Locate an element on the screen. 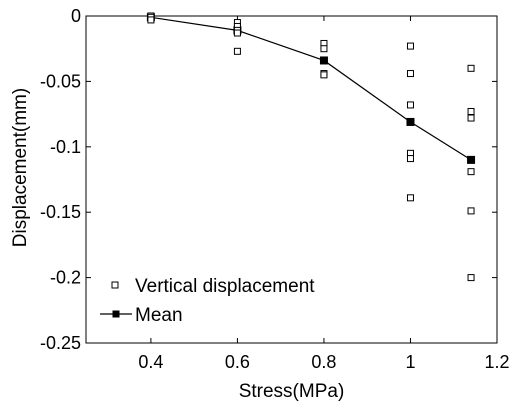 The height and width of the screenshot is (405, 511). y-tick-label: -0.05 is located at coordinates (60, 81).